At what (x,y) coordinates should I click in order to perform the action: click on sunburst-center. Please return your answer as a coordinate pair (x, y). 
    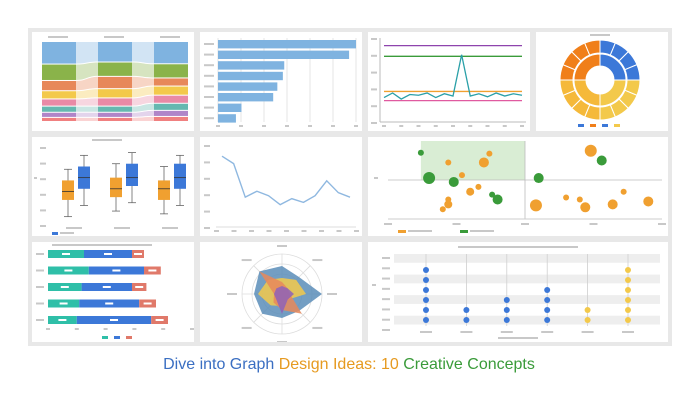
    Looking at the image, I should click on (600, 80).